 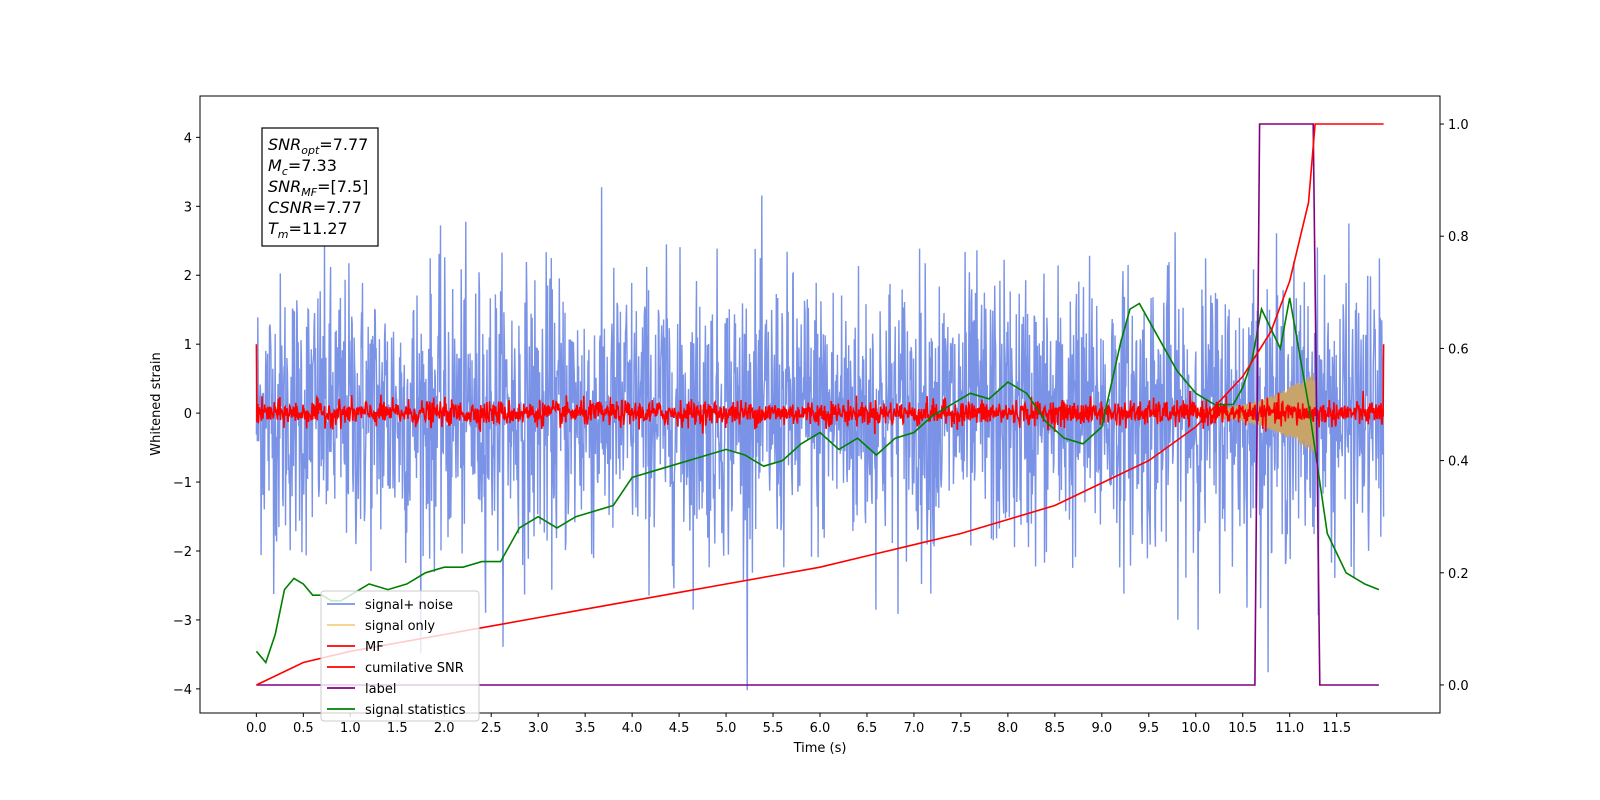 What do you see at coordinates (1055, 728) in the screenshot?
I see `x-tick-label: 8.5` at bounding box center [1055, 728].